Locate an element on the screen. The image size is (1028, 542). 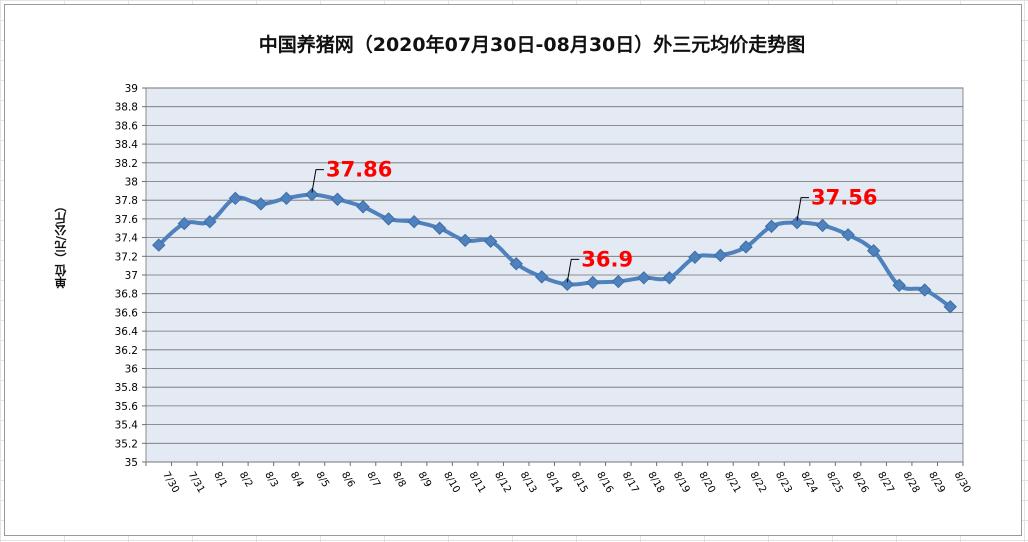
x-tick-label: 8/19 is located at coordinates (681, 482).